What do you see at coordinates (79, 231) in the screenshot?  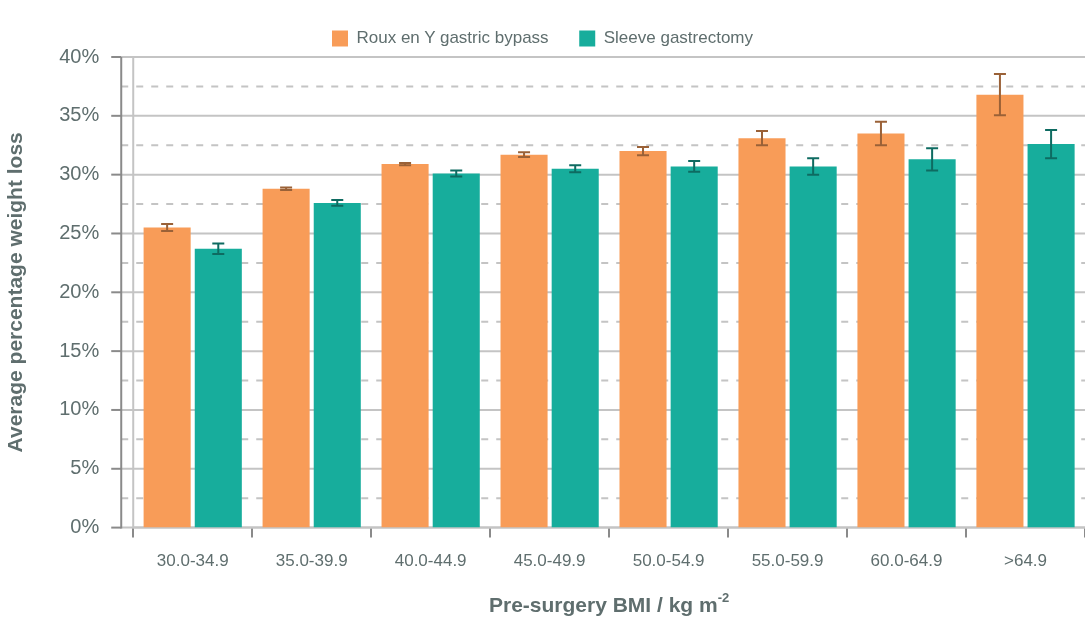 I see `y-tick-label: 25%` at bounding box center [79, 231].